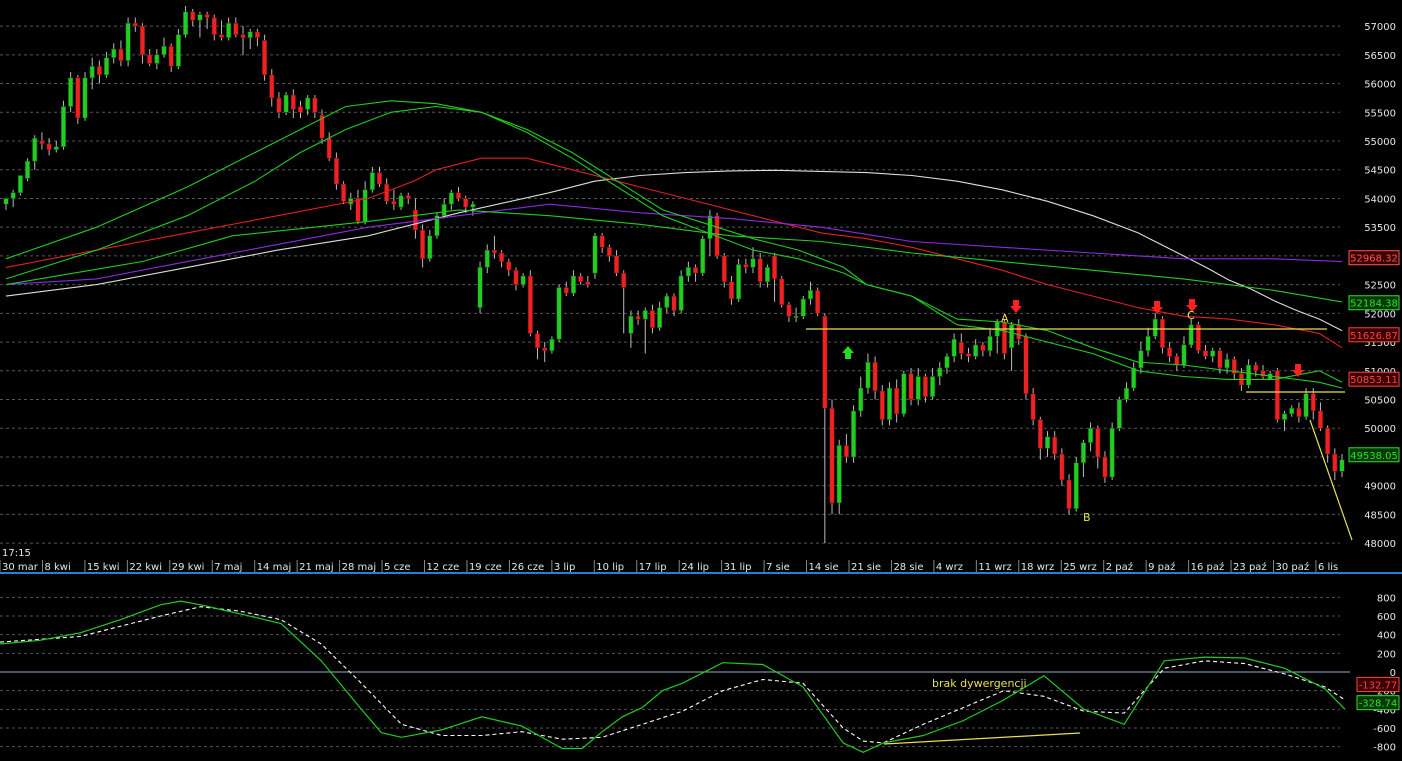 The width and height of the screenshot is (1402, 761). What do you see at coordinates (1380, 113) in the screenshot?
I see `price-tick-label: 55500` at bounding box center [1380, 113].